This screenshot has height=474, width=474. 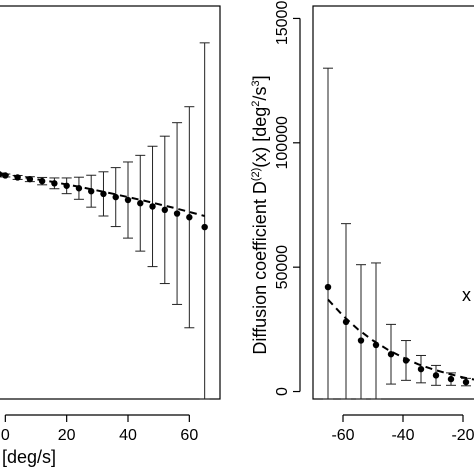 I want to click on right-fit-curve, so click(x=400, y=339).